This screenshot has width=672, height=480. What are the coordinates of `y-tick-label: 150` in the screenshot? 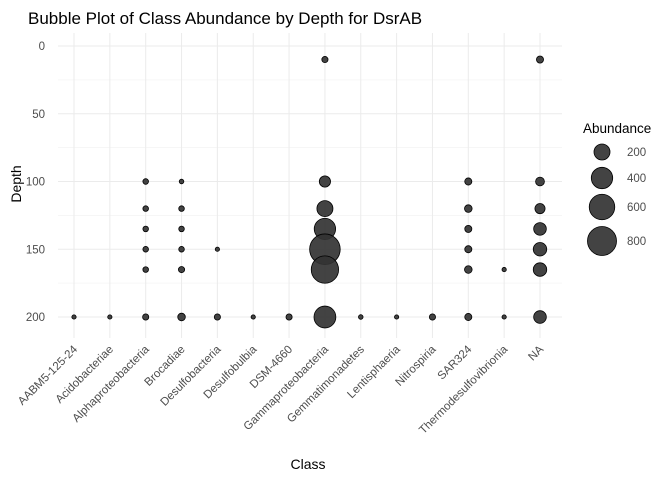 It's located at (35, 250).